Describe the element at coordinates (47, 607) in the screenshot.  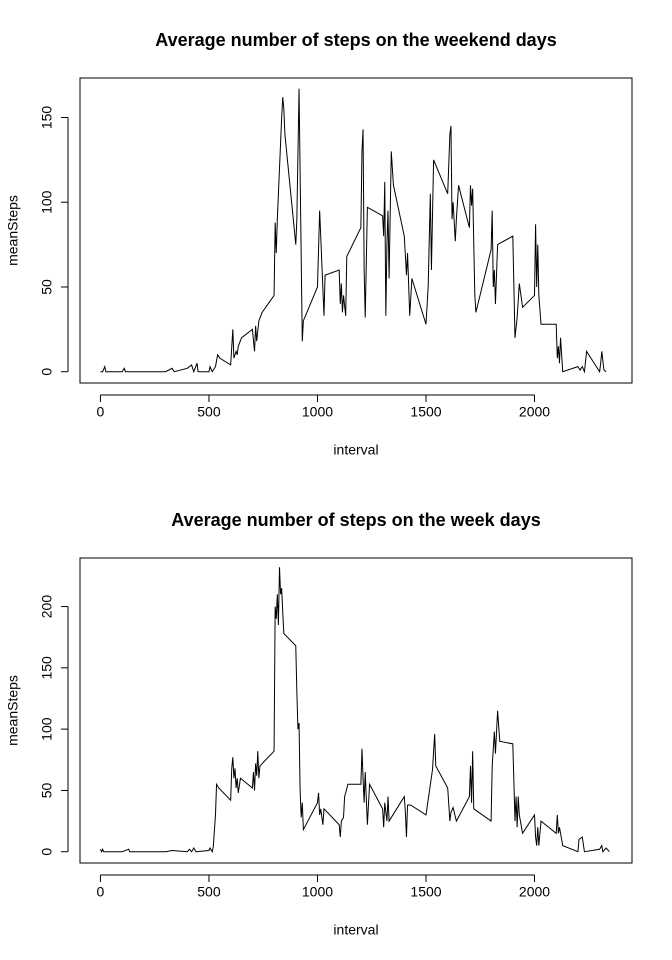
I see `y-tick-label: 200` at that location.